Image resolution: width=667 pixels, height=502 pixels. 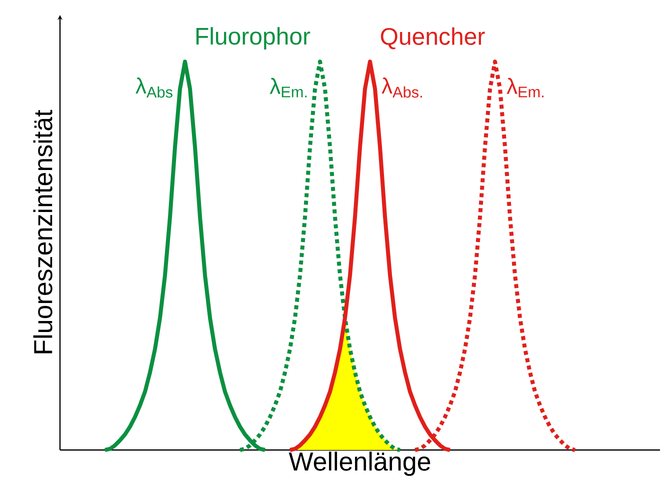 I want to click on series-label: λ$_{Abs}$, so click(x=154, y=88).